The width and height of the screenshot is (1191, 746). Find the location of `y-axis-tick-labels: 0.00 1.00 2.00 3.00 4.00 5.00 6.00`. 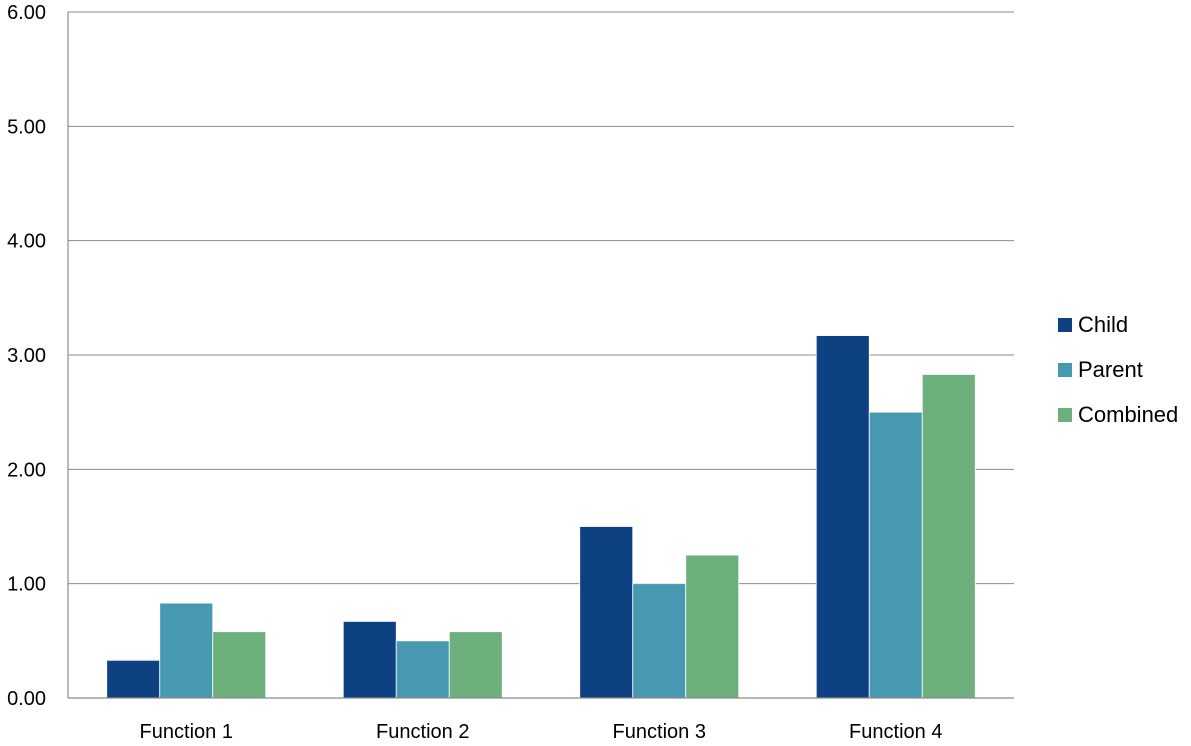

y-axis-tick-labels: 0.00 1.00 2.00 3.00 4.00 5.00 6.00 is located at coordinates (26, 356).